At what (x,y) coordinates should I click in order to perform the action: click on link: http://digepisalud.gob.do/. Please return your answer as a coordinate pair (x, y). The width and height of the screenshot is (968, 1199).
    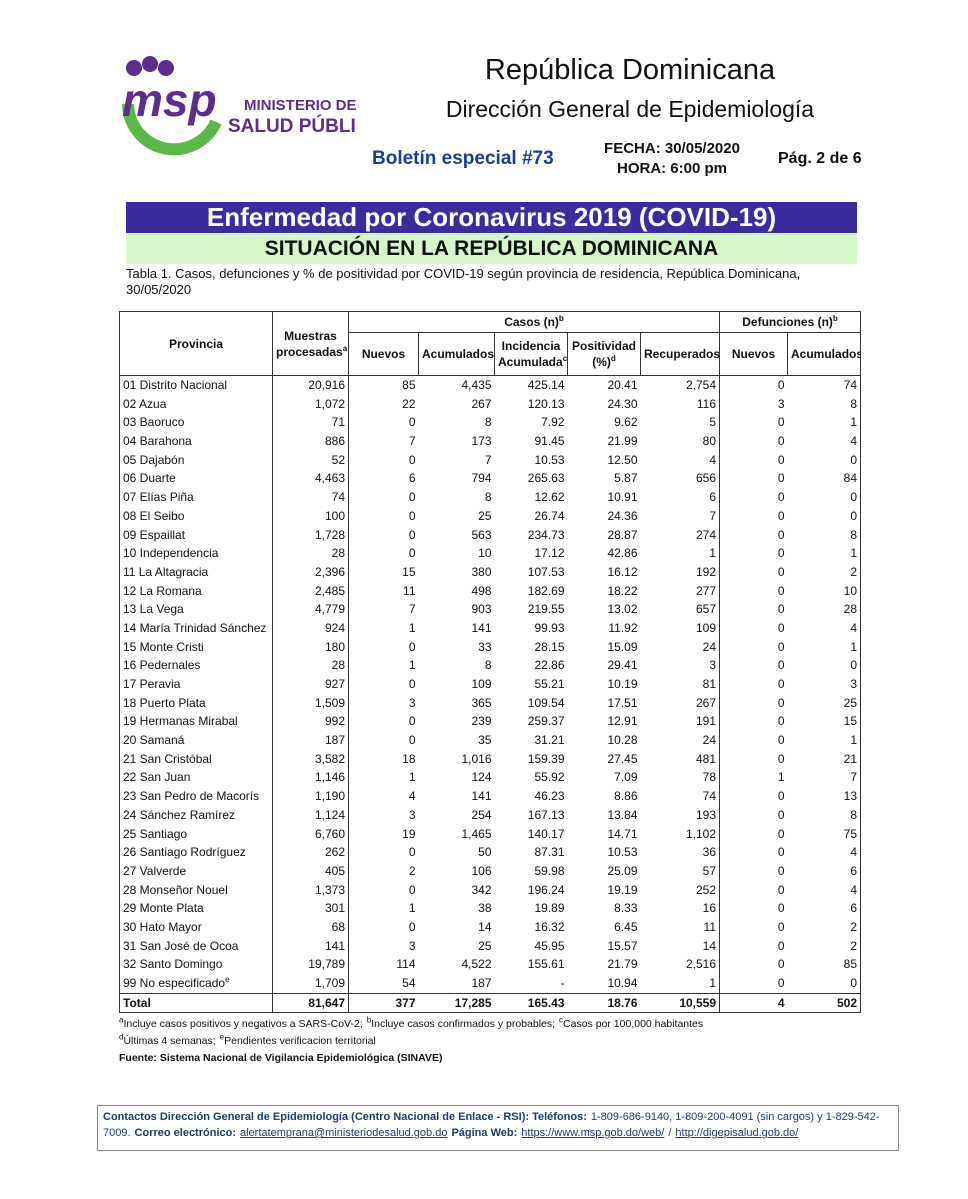
    Looking at the image, I should click on (737, 1133).